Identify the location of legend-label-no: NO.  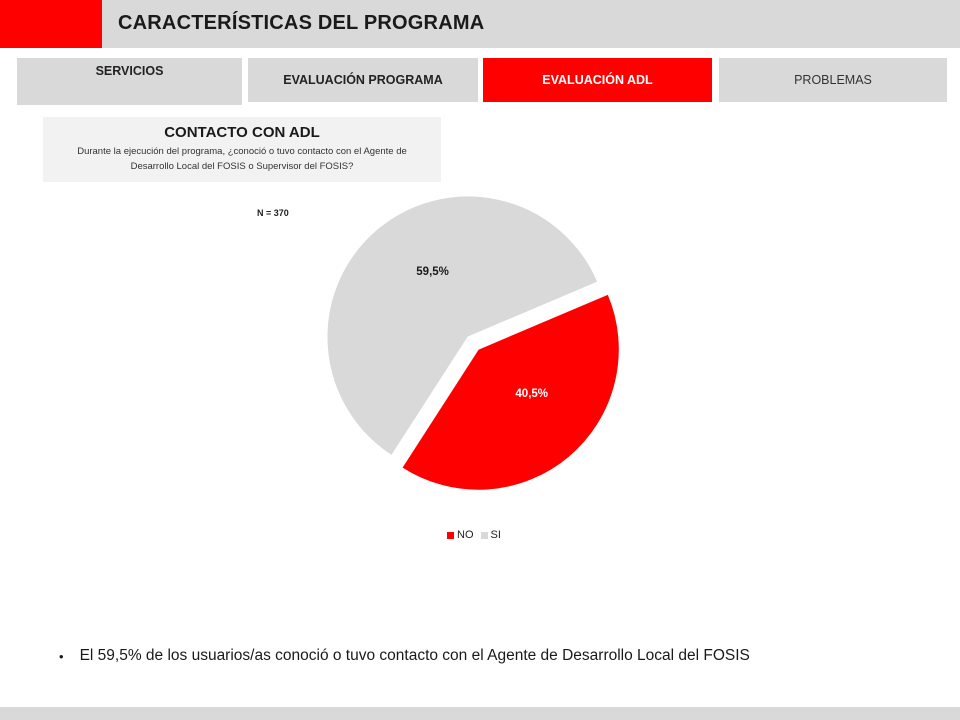
(465, 535).